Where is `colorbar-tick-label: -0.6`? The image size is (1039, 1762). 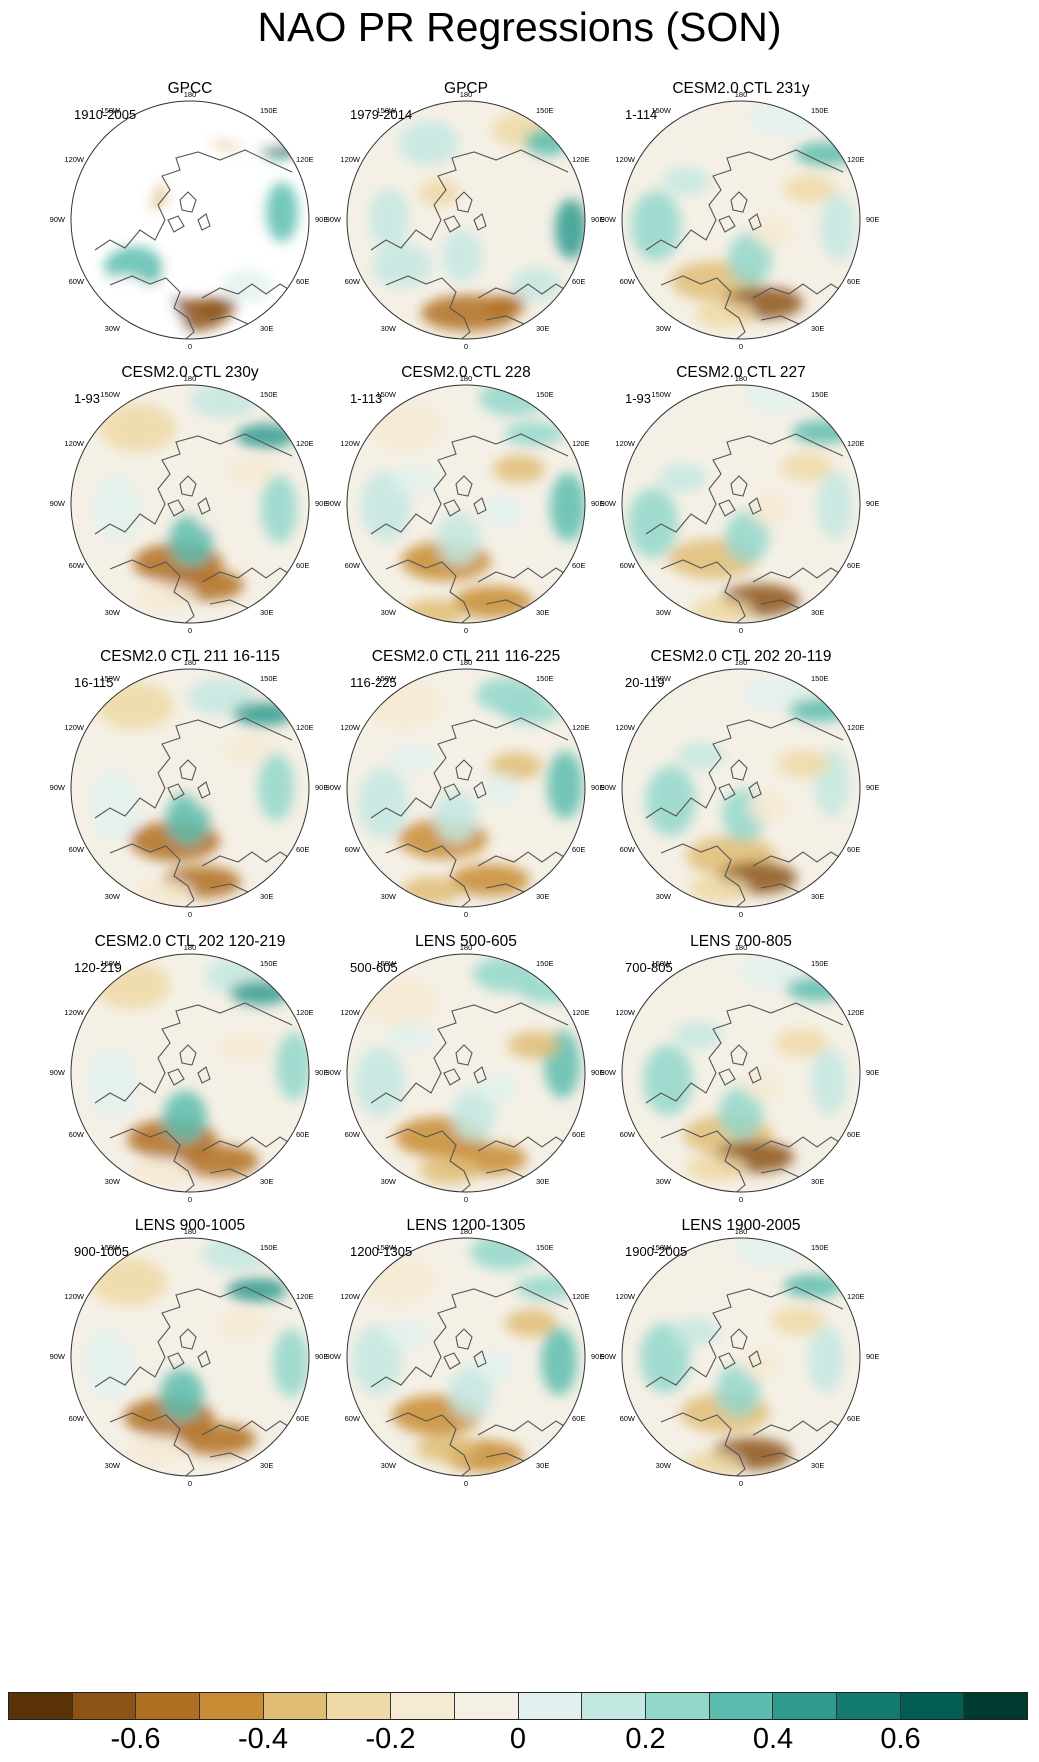
colorbar-tick-label: -0.6 is located at coordinates (135, 1739).